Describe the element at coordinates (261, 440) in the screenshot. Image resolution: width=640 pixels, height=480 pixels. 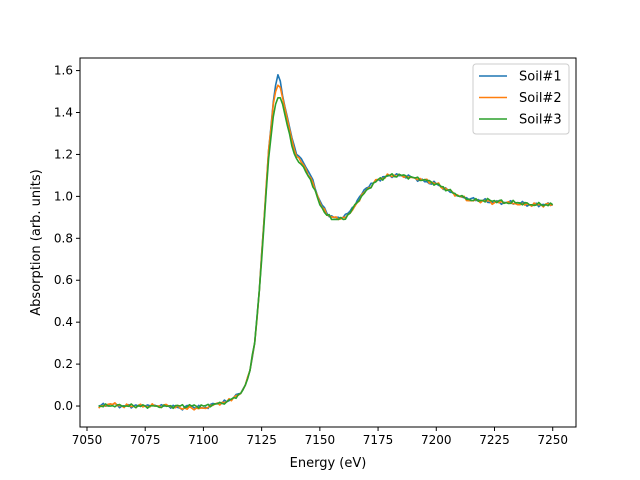
I see `x-tick-label: 7125` at that location.